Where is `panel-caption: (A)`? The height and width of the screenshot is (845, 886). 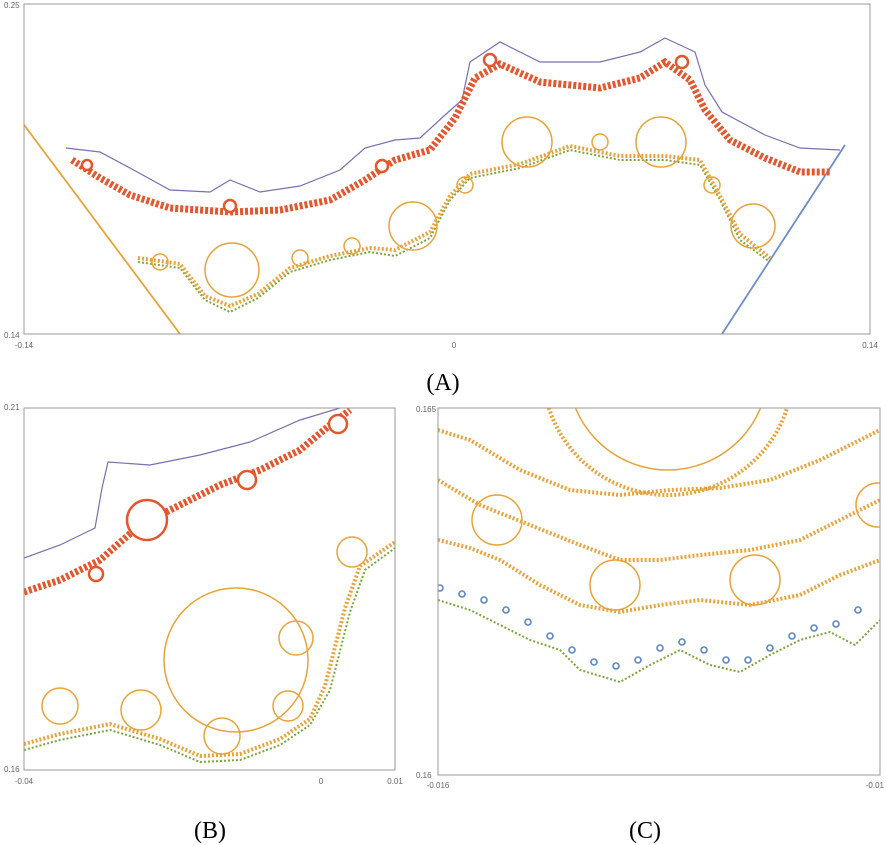 panel-caption: (A) is located at coordinates (442, 383).